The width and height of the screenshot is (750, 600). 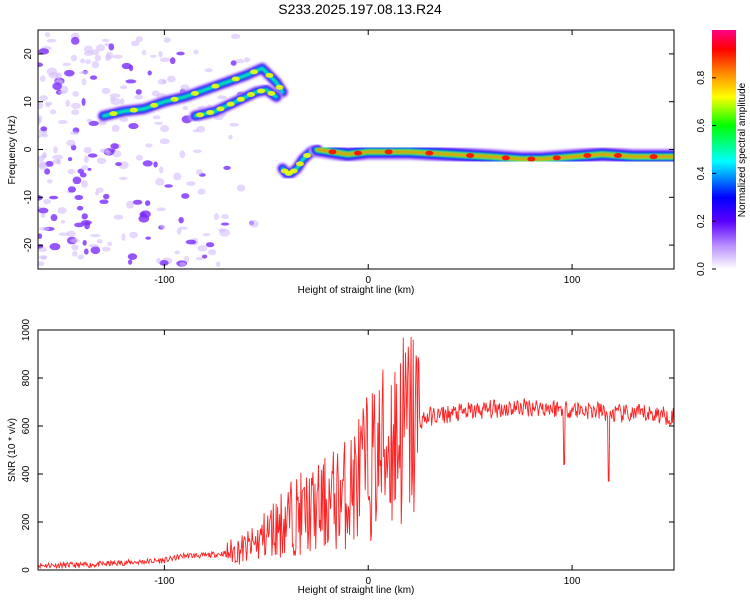 What do you see at coordinates (148, 149) in the screenshot?
I see `noise-speckles` at bounding box center [148, 149].